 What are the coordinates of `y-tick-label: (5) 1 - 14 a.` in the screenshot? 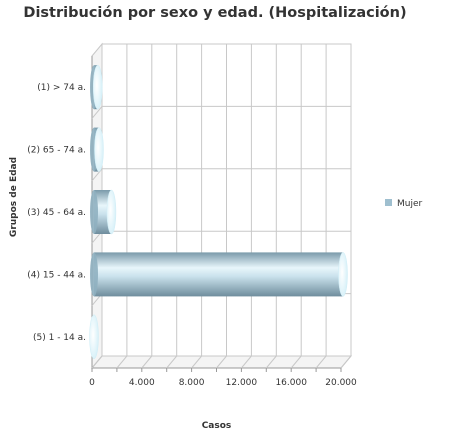 It's located at (59, 338).